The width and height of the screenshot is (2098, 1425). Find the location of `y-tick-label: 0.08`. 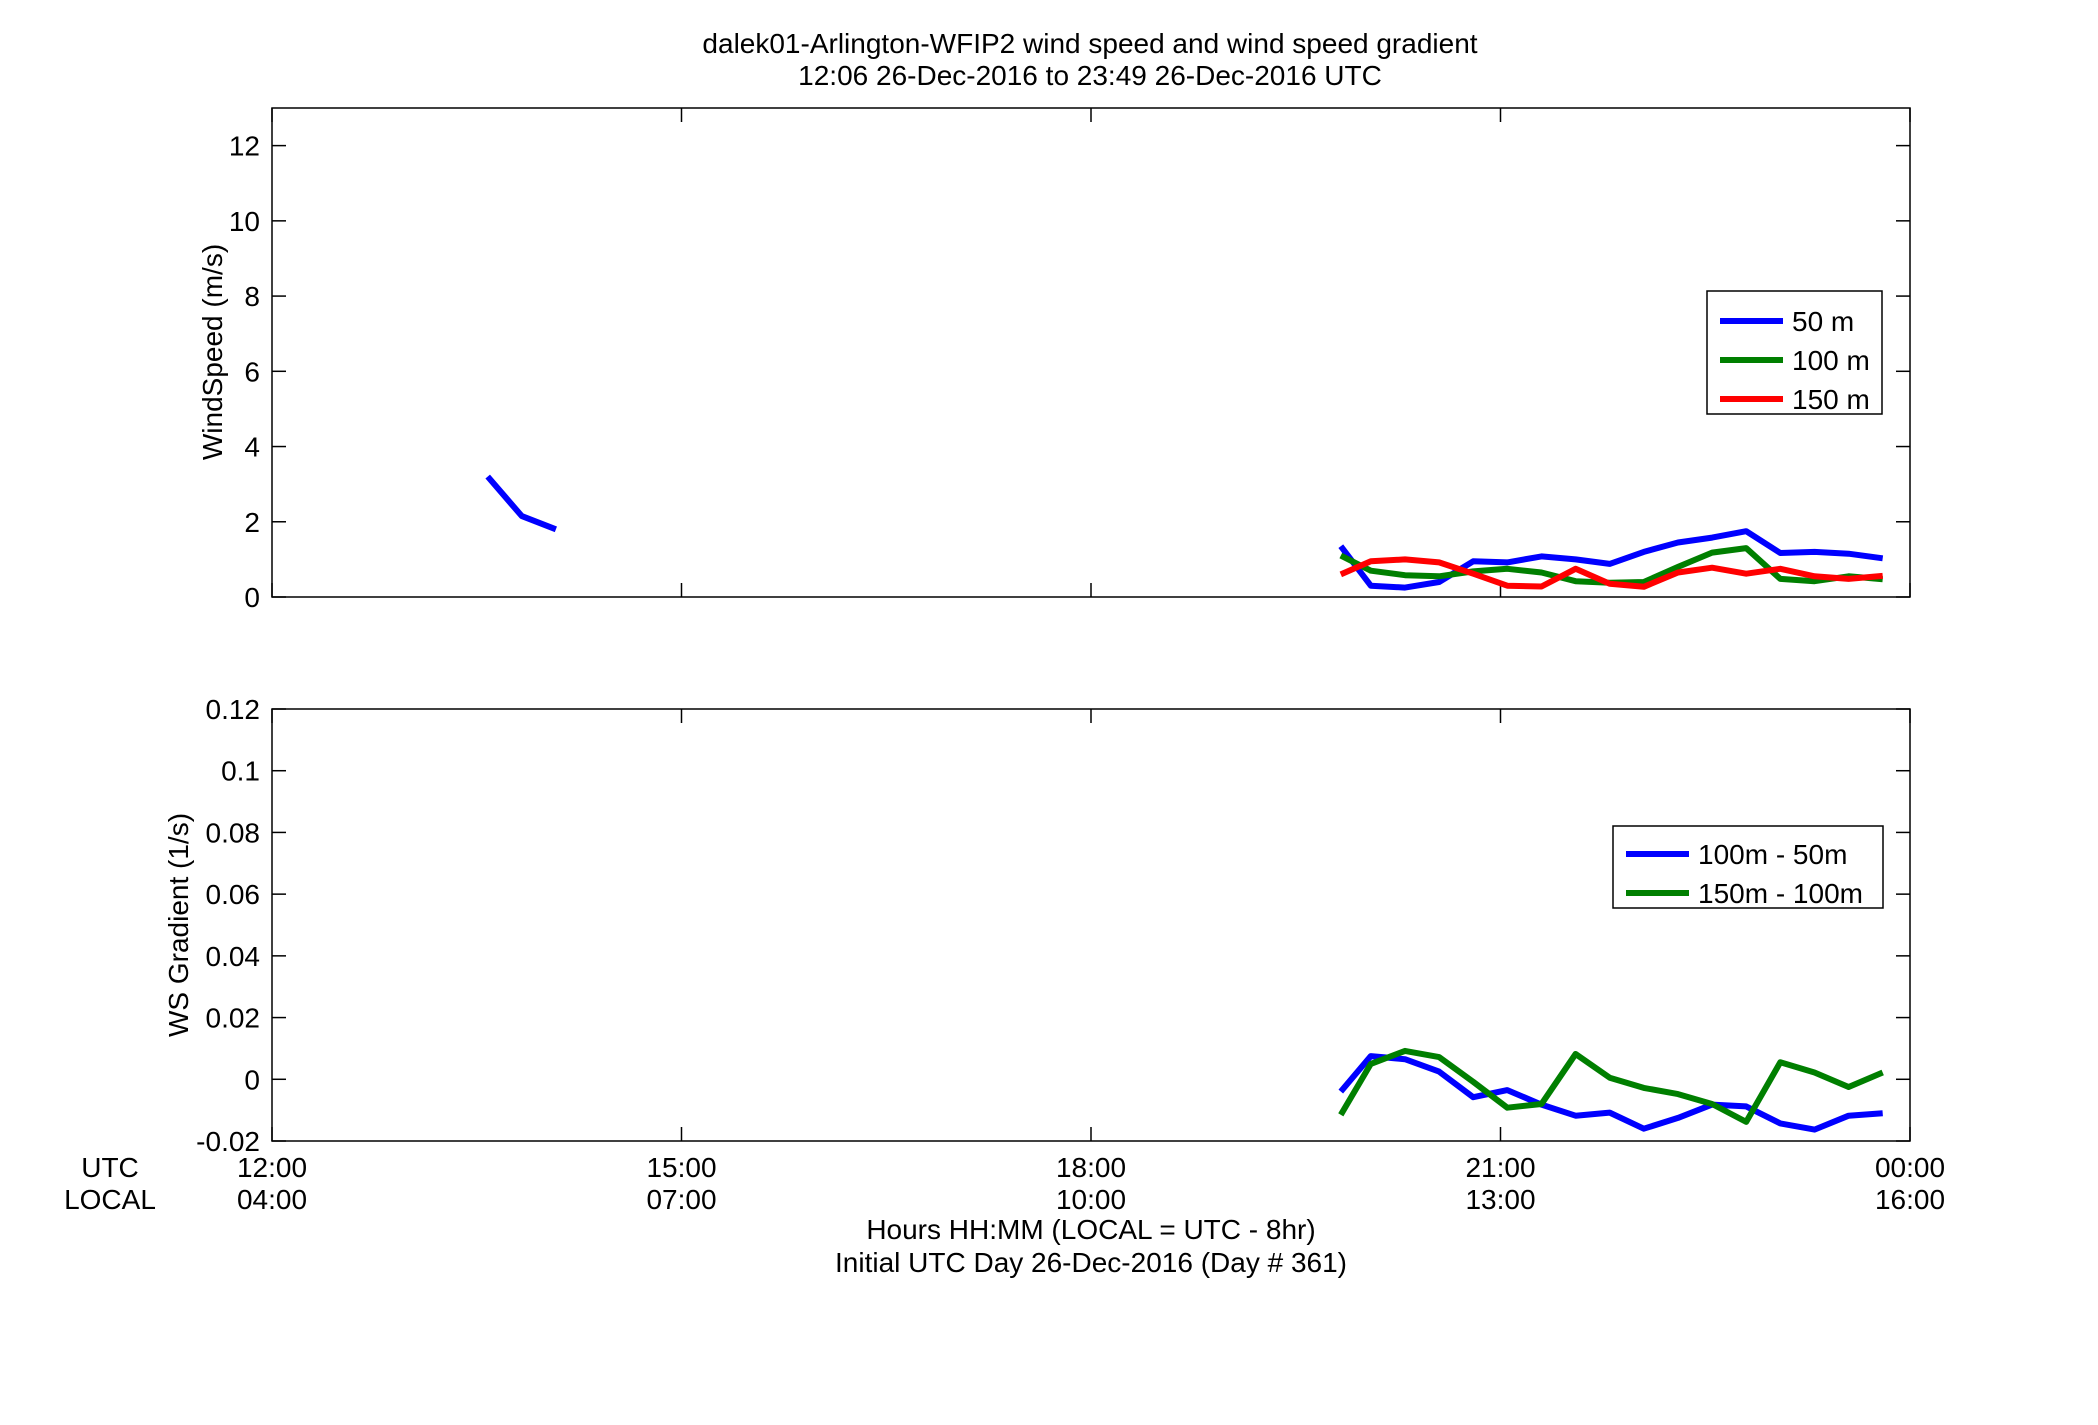

y-tick-label: 0.08 is located at coordinates (233, 832).